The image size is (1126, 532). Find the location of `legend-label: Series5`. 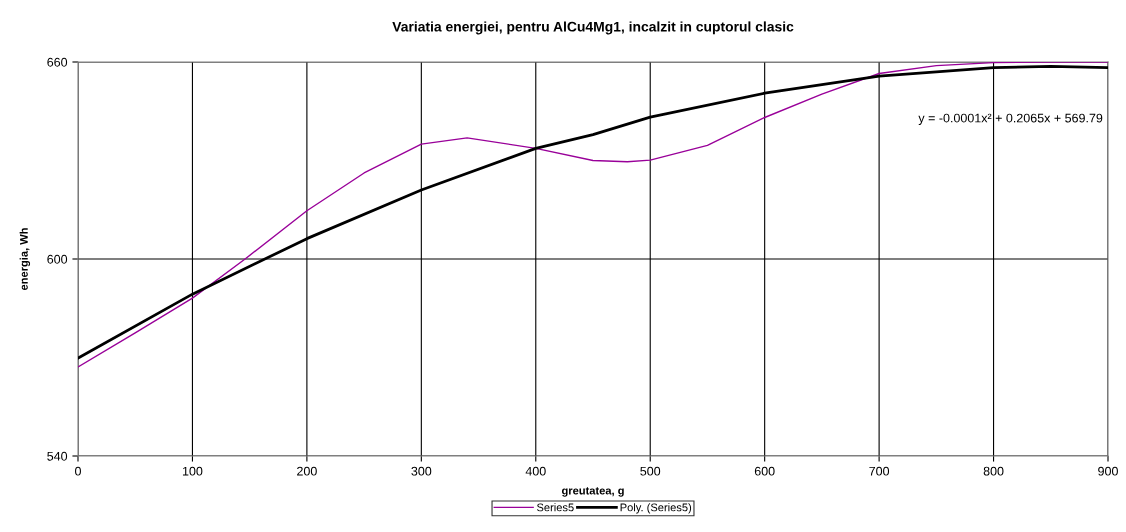

legend-label: Series5 is located at coordinates (555, 507).